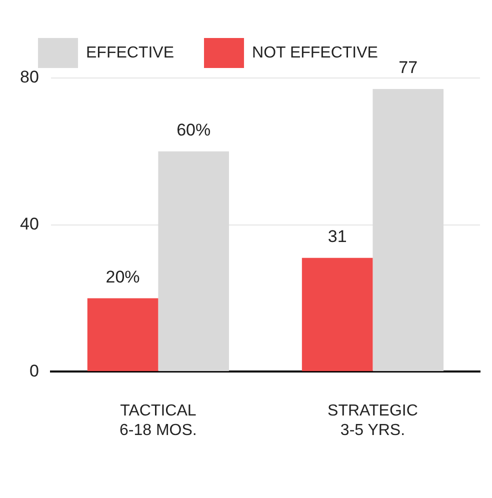  What do you see at coordinates (29, 224) in the screenshot?
I see `y-tick-label: 40` at bounding box center [29, 224].